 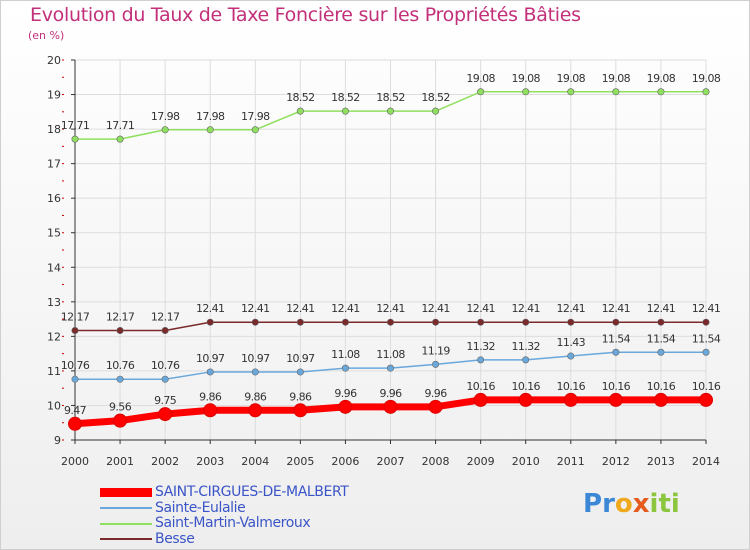 What do you see at coordinates (57, 440) in the screenshot?
I see `y-tick-label: 9` at bounding box center [57, 440].